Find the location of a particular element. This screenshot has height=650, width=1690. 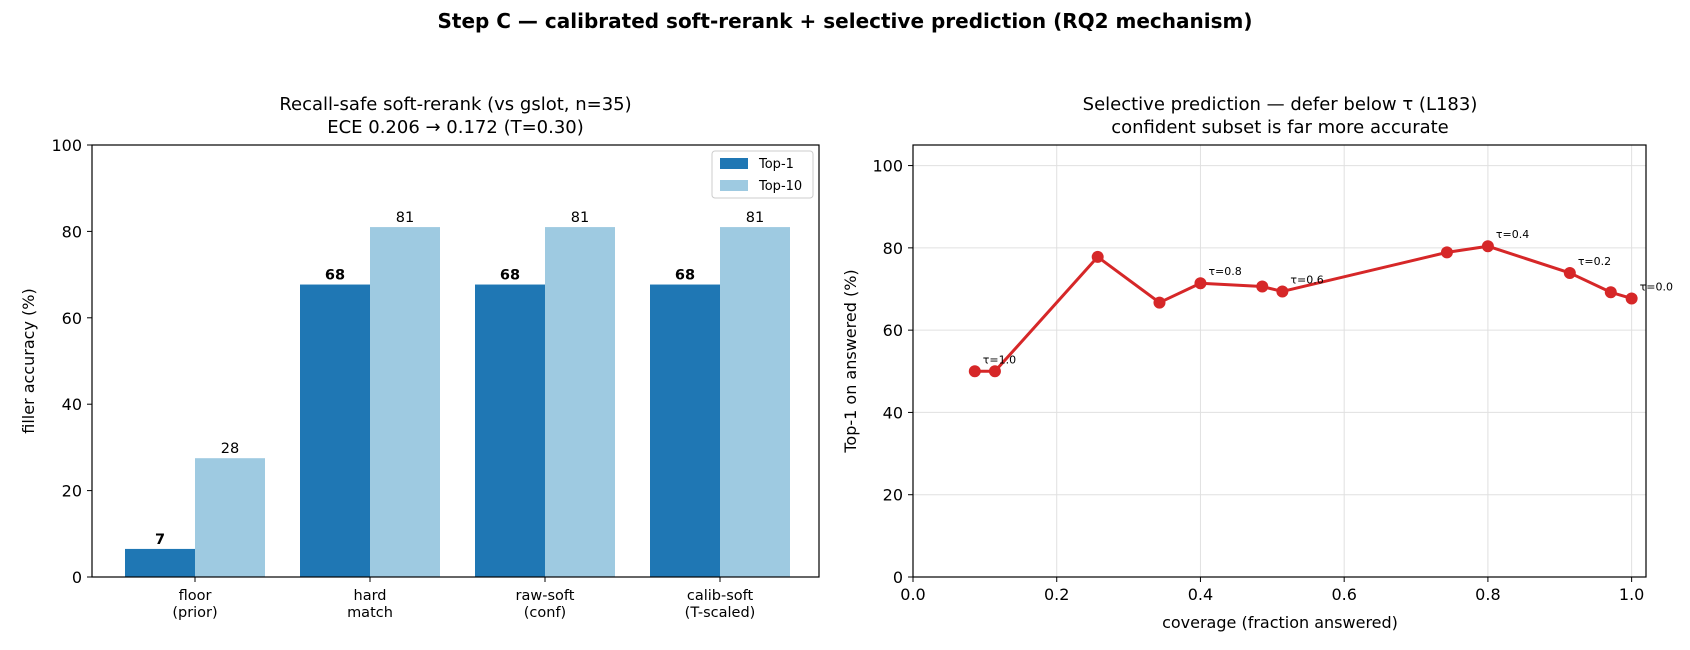

tau-annotation-1: τ=0.8 is located at coordinates (1224, 271).